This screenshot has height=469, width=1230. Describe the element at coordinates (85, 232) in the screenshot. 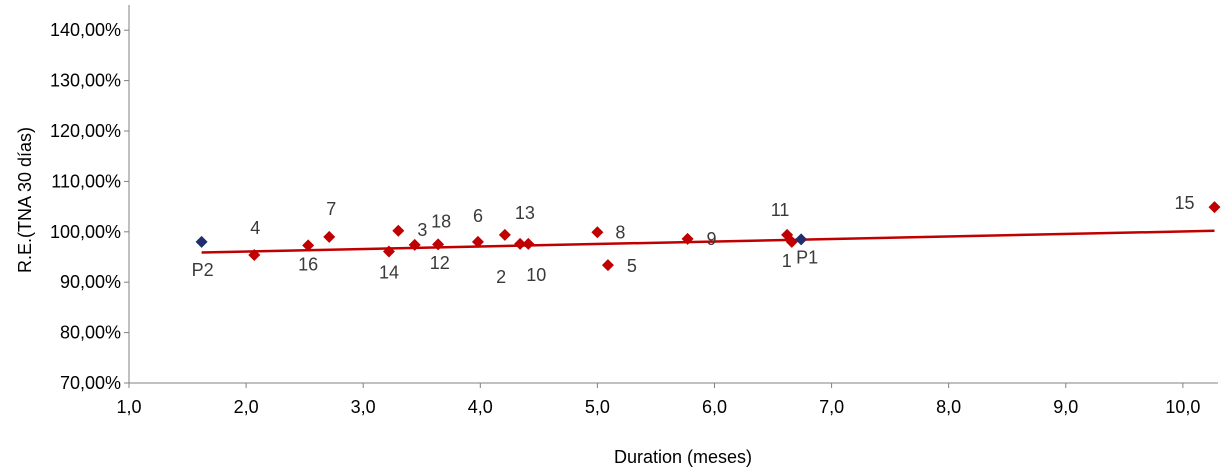

I see `y-tick-label: 100,00%` at that location.